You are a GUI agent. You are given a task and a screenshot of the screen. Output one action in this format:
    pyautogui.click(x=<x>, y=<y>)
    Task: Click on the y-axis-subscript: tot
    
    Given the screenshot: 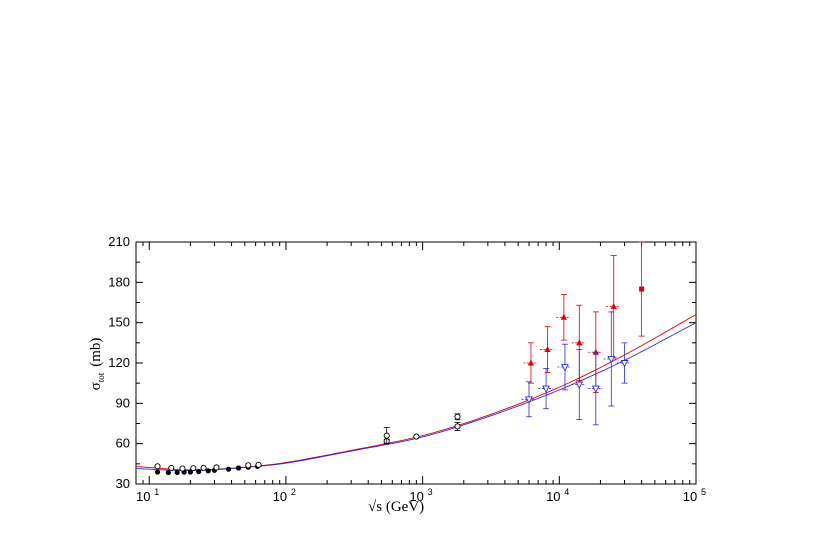 What is the action you would take?
    pyautogui.click(x=101, y=377)
    